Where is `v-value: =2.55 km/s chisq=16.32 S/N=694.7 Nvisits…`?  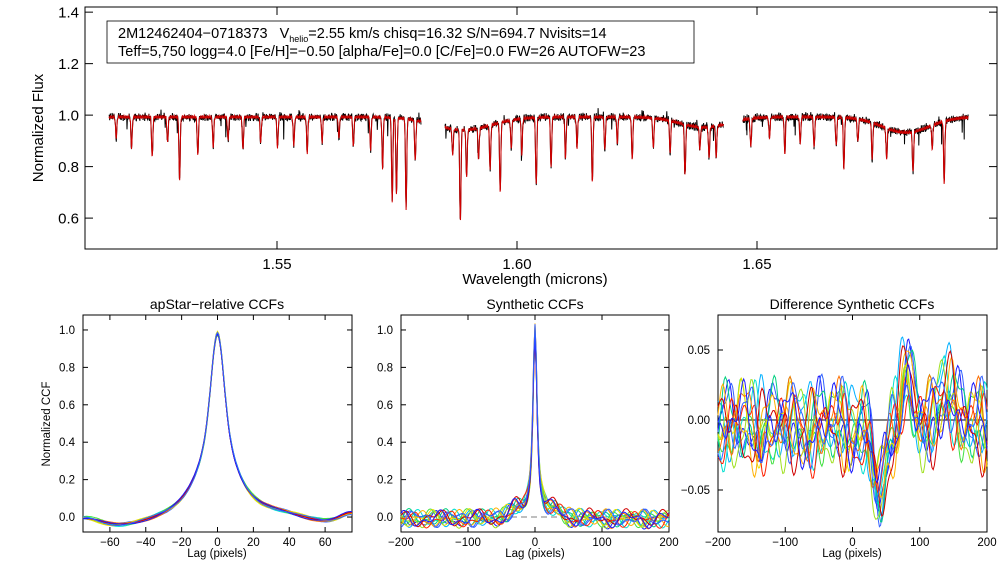 v-value: =2.55 km/s chisq=16.32 S/N=694.7 Nvisits… is located at coordinates (457, 34).